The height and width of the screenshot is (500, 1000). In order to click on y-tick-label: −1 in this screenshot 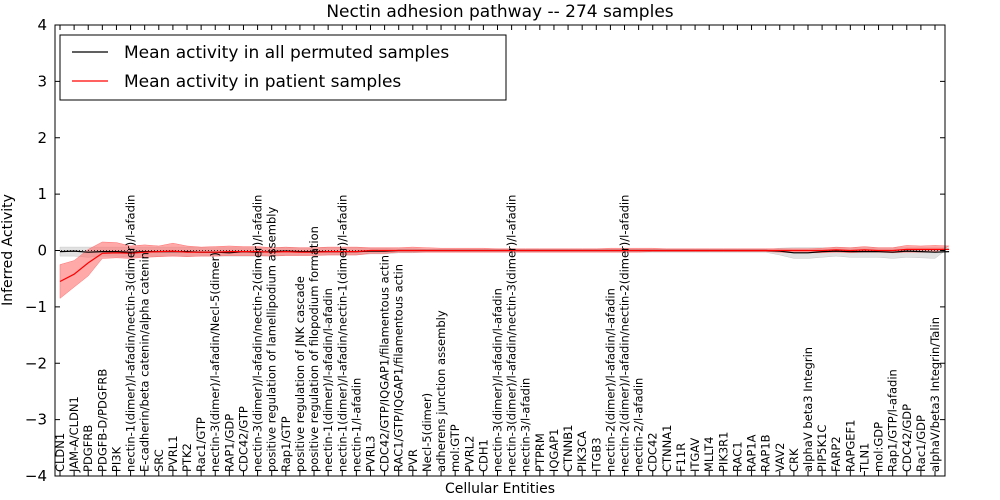, I will do `click(36, 307)`.